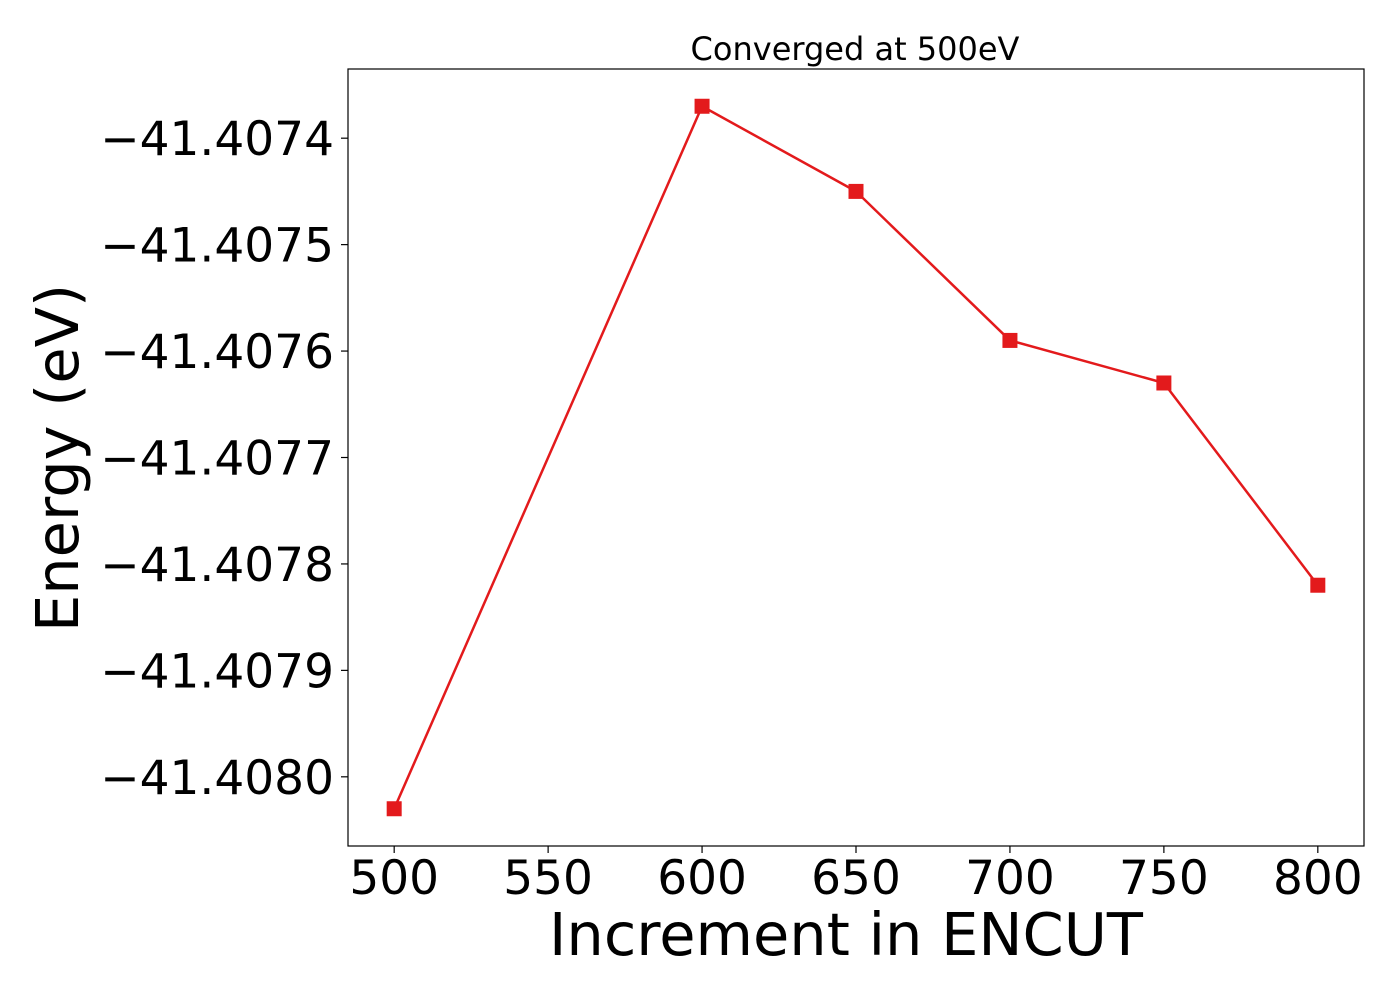  Describe the element at coordinates (1164, 878) in the screenshot. I see `x-tick-label: 750` at that location.